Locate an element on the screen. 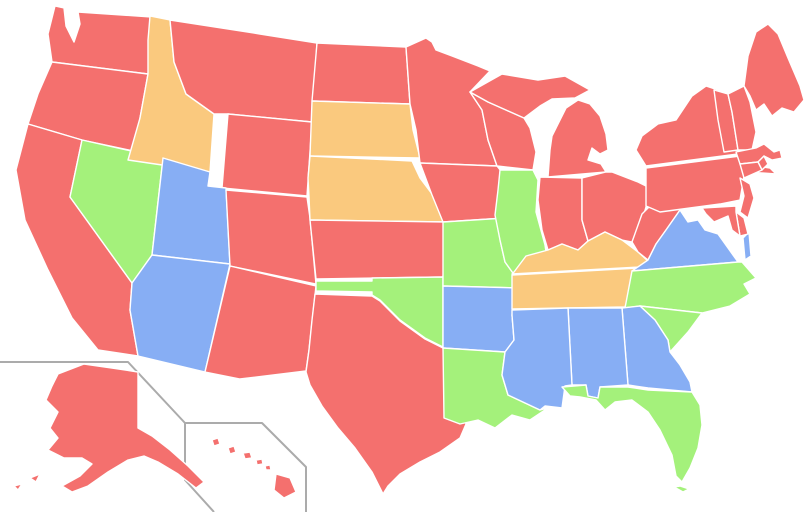 Image resolution: width=809 pixels, height=512 pixels. state-tennessee is located at coordinates (576, 288).